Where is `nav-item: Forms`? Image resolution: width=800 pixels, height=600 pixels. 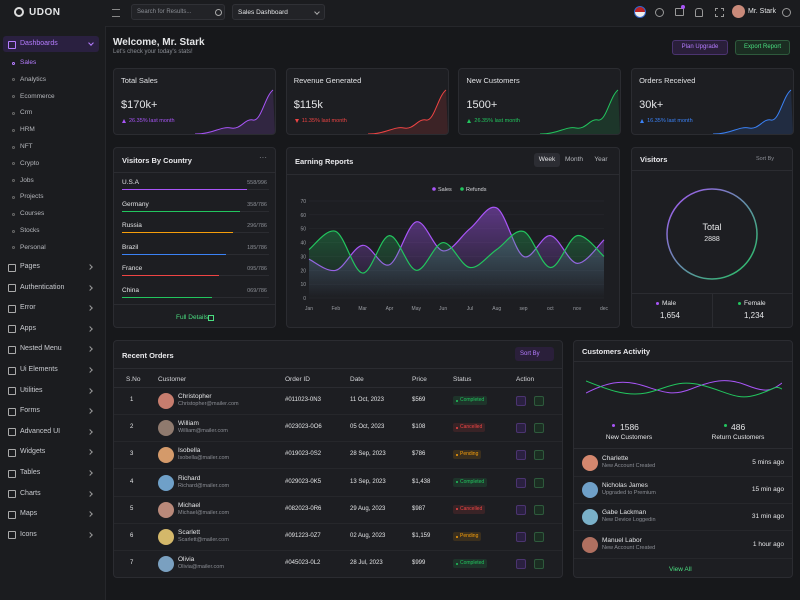 nav-item: Forms is located at coordinates (30, 411).